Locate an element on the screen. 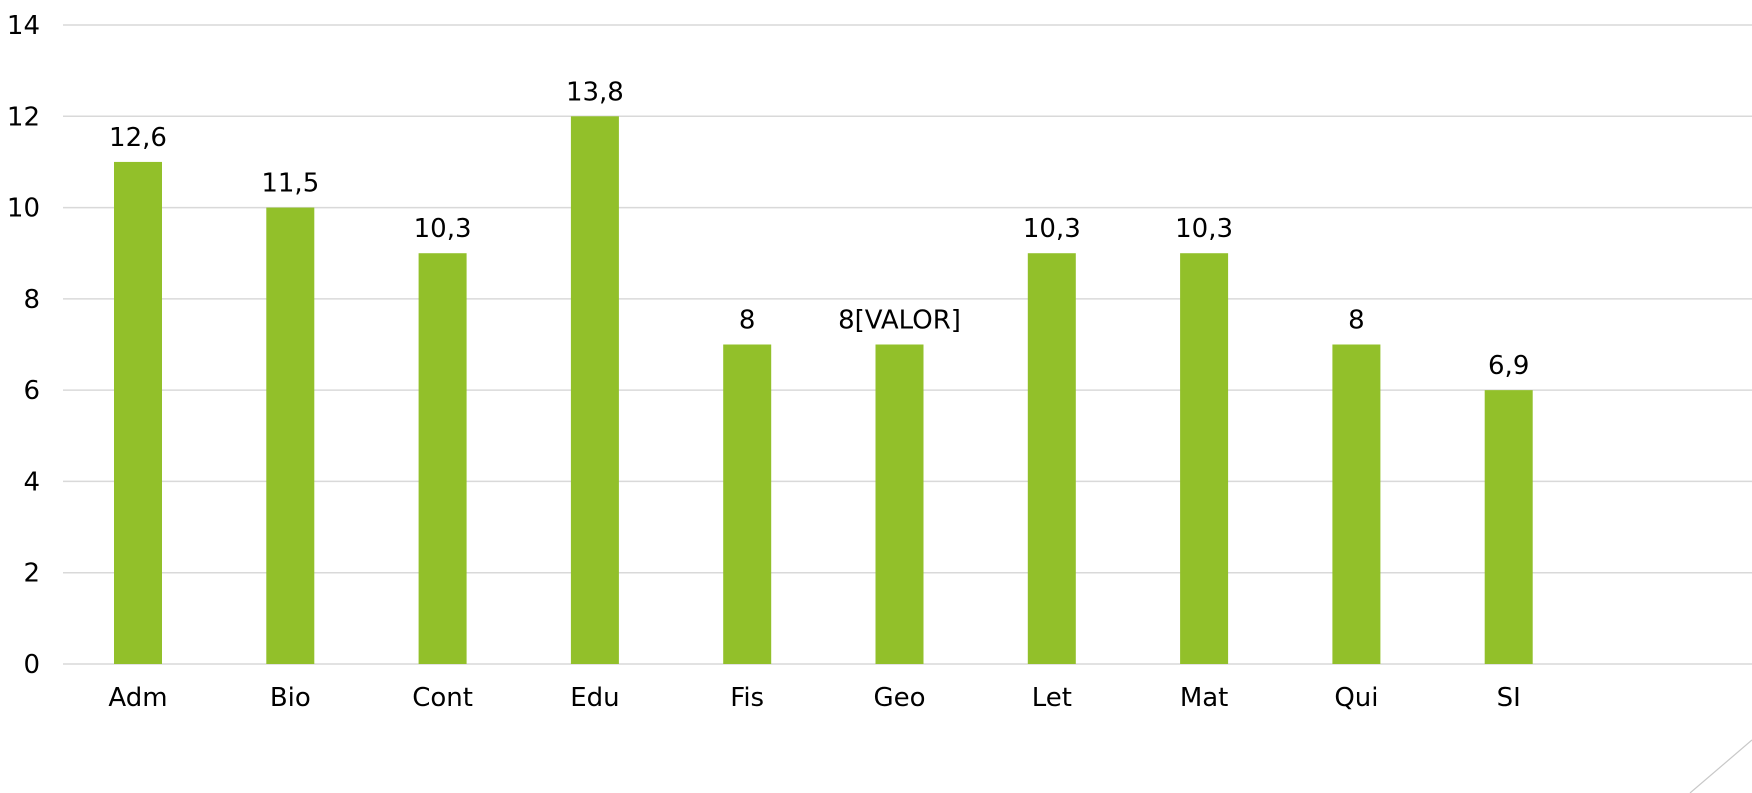  y-tick-label-0: 0 is located at coordinates (31, 665).